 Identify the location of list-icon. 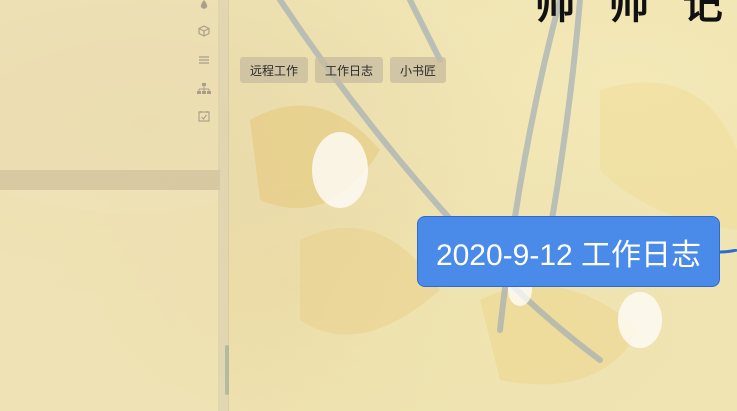
(204, 60).